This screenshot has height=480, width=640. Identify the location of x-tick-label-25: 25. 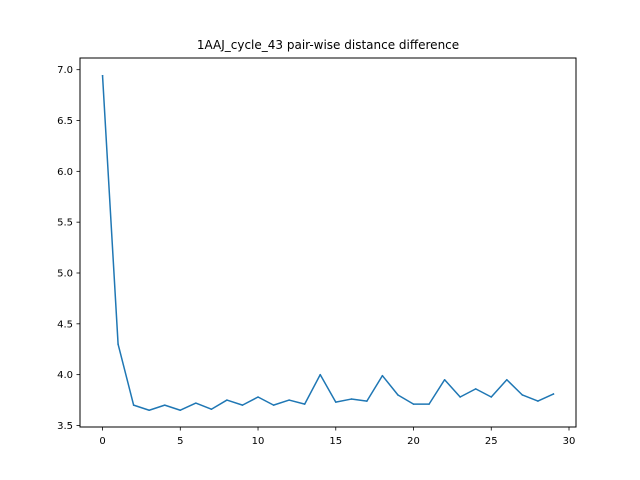
(491, 441).